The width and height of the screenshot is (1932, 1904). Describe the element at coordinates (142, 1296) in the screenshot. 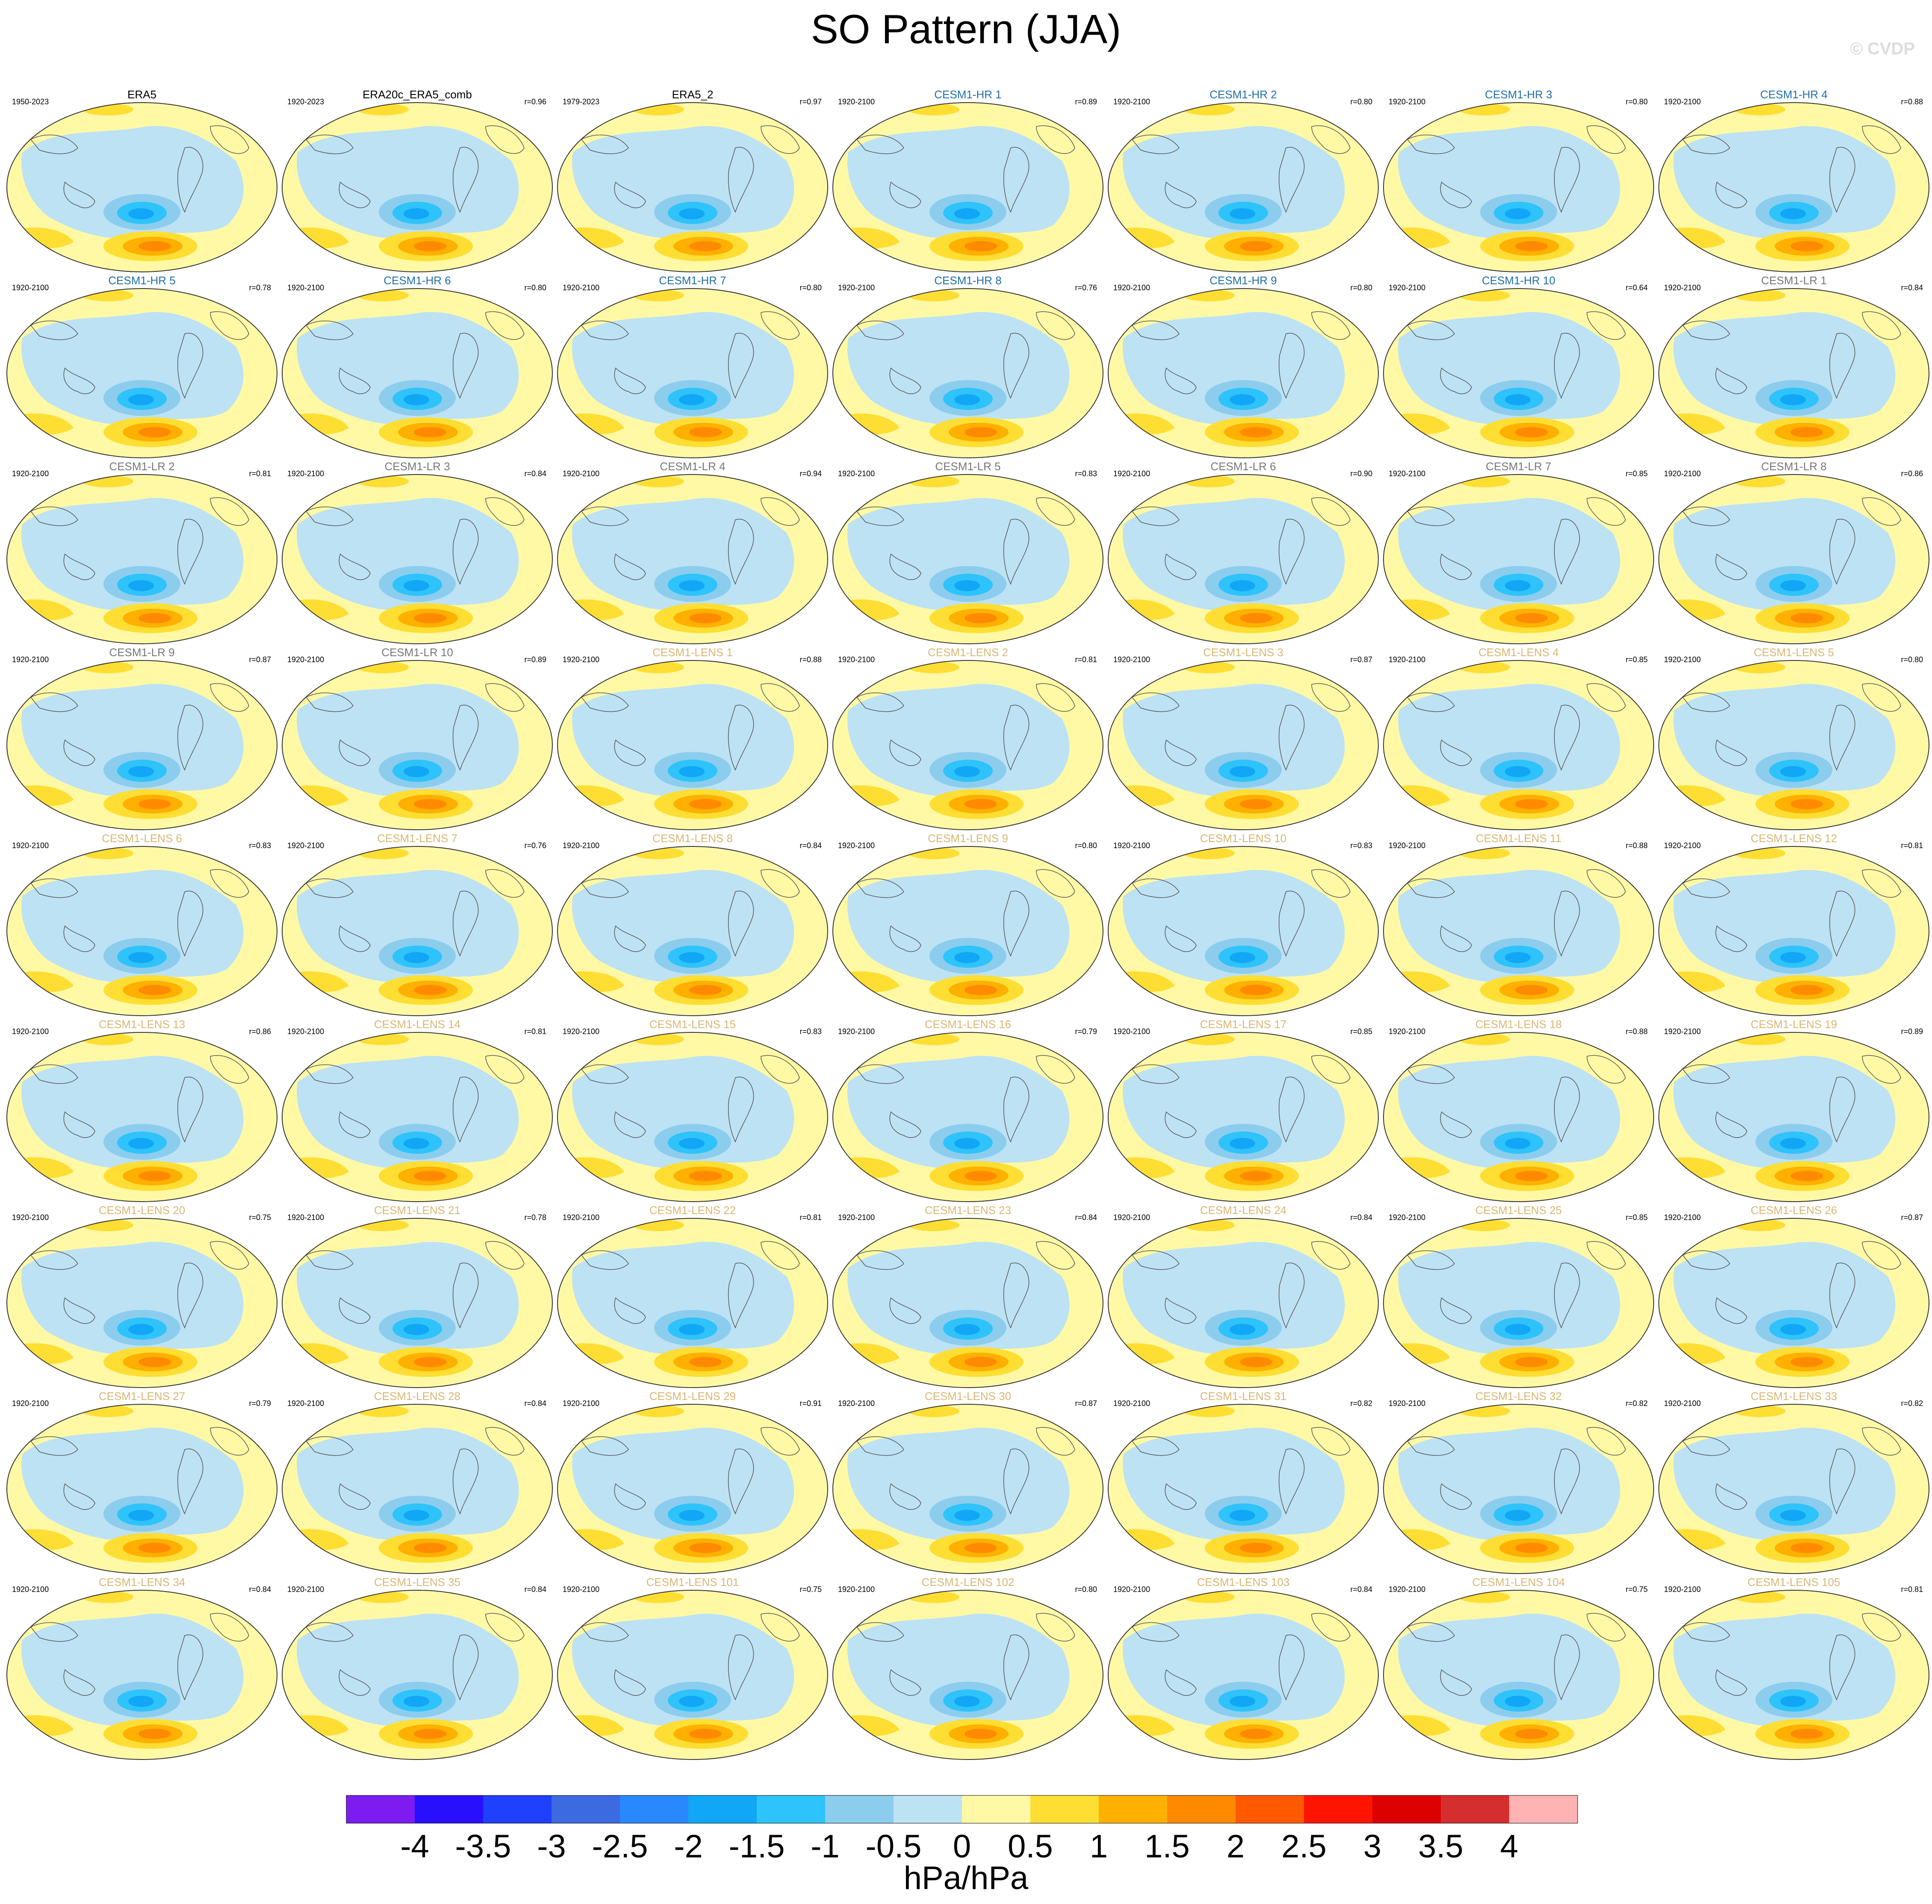

I see `map-panel: CESM1-LENS 20 1920-2100 r=0.75` at that location.